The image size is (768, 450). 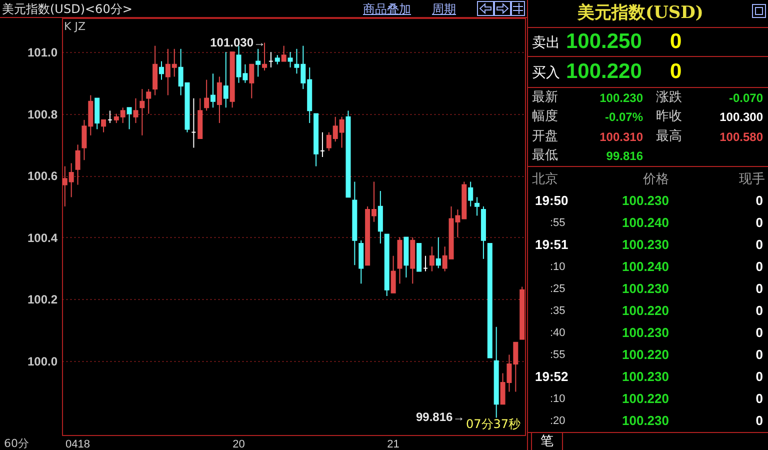 What do you see at coordinates (546, 73) in the screenshot?
I see `text: 买入` at bounding box center [546, 73].